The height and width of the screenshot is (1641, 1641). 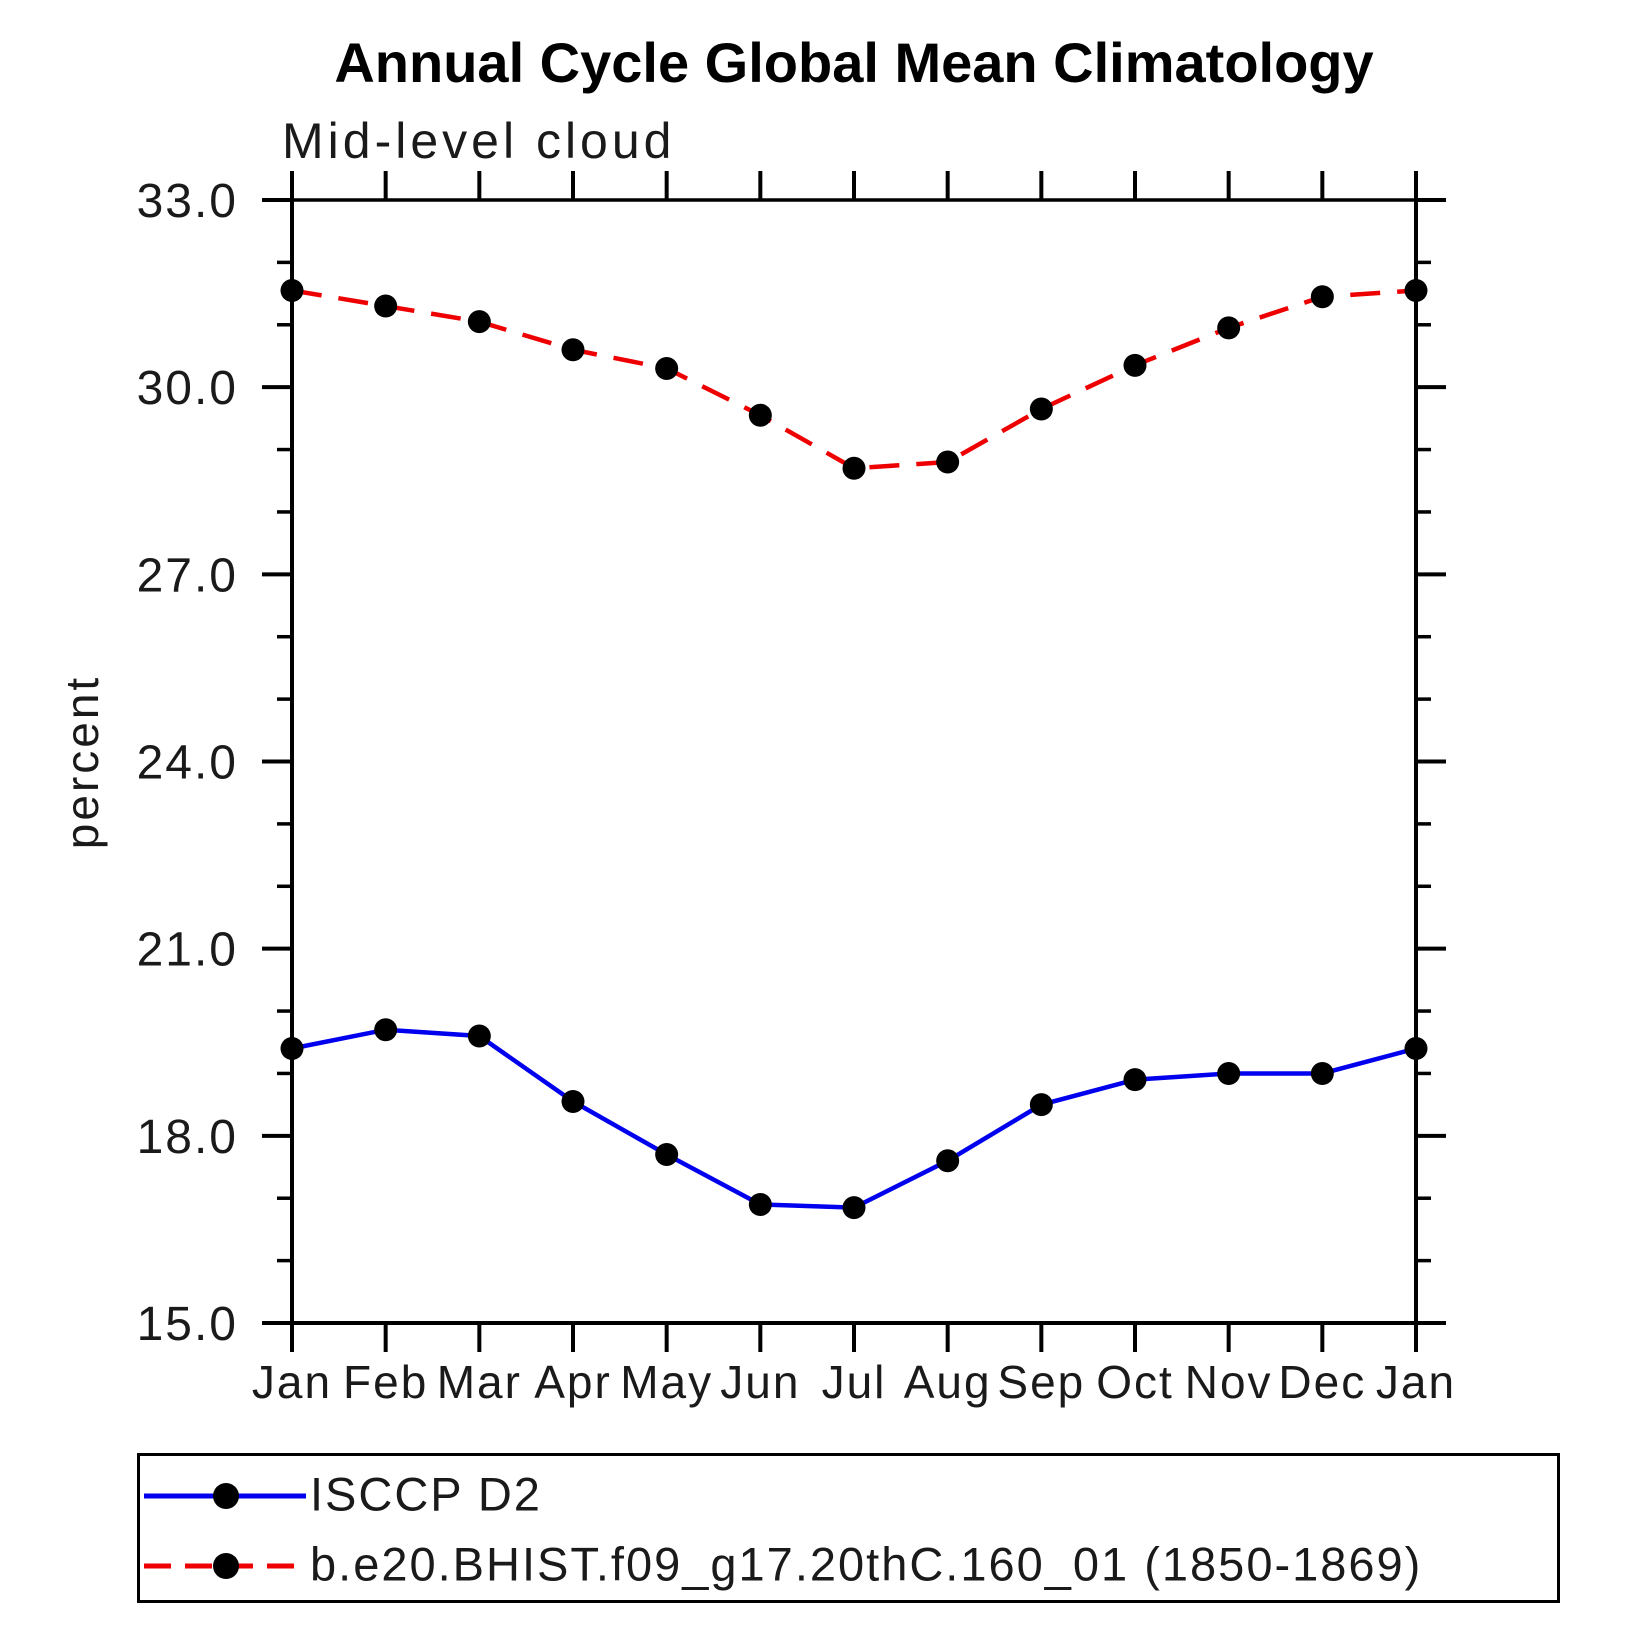 I want to click on y-tick-label: 24.0, so click(x=187, y=763).